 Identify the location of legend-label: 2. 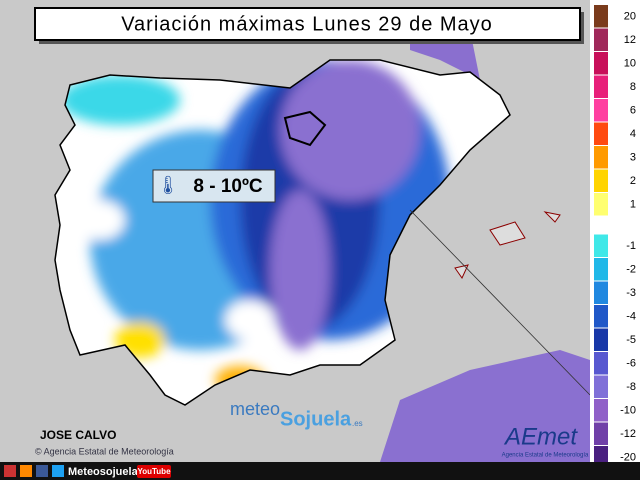
(633, 181).